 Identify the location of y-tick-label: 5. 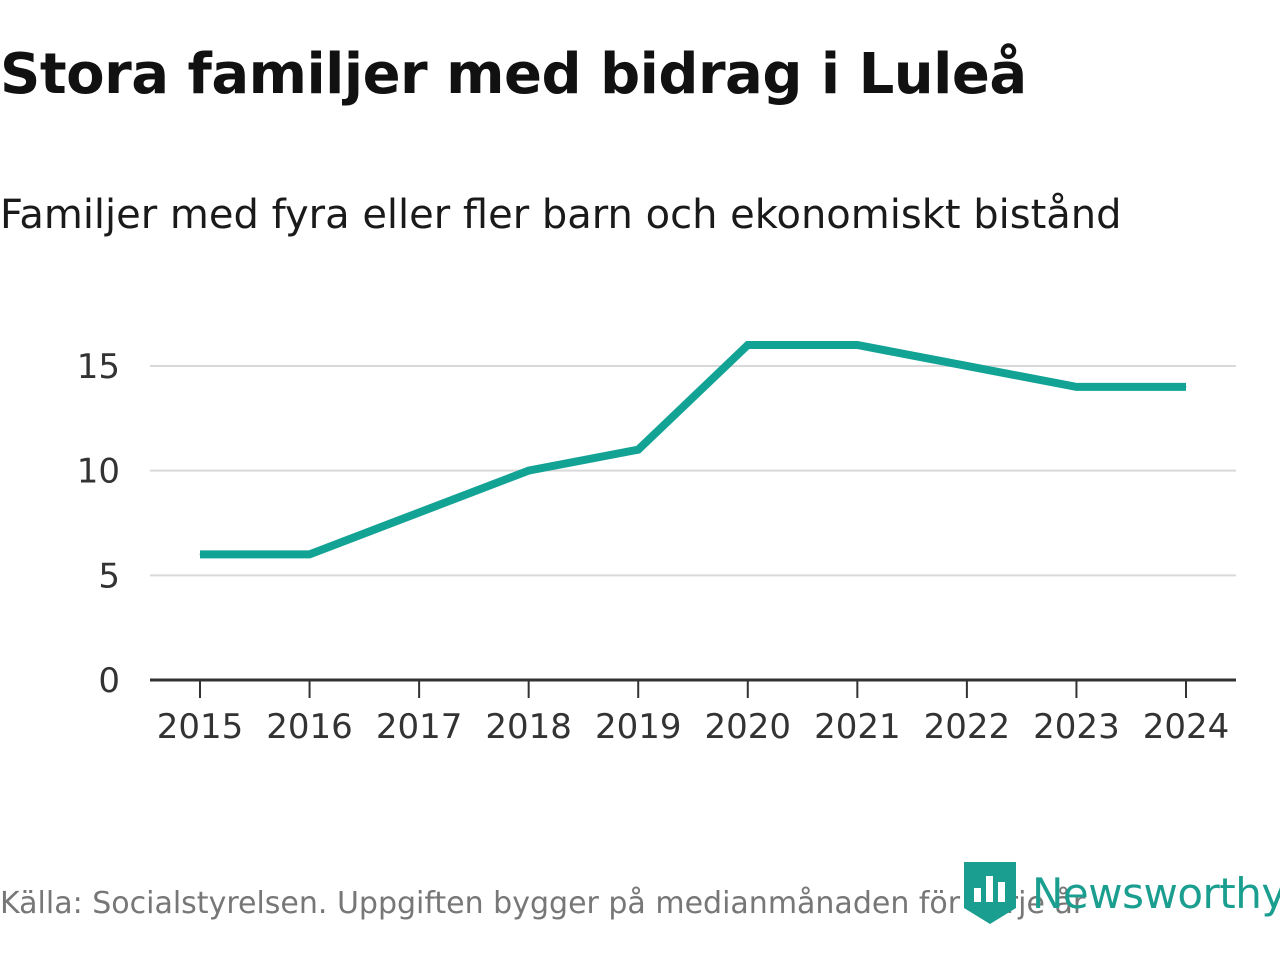
(109, 576).